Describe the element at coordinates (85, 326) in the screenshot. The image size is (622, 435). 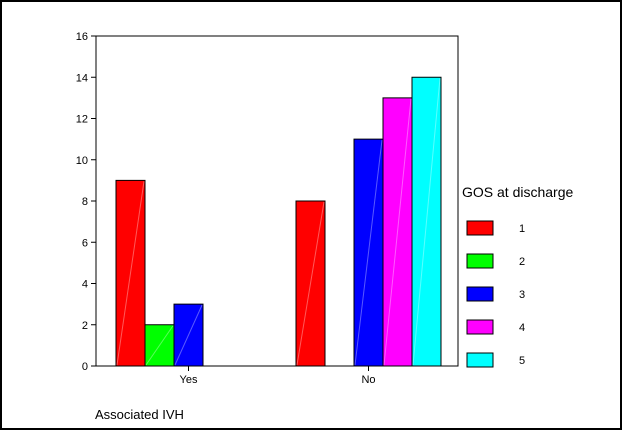
I see `y-tick-label: 2` at that location.